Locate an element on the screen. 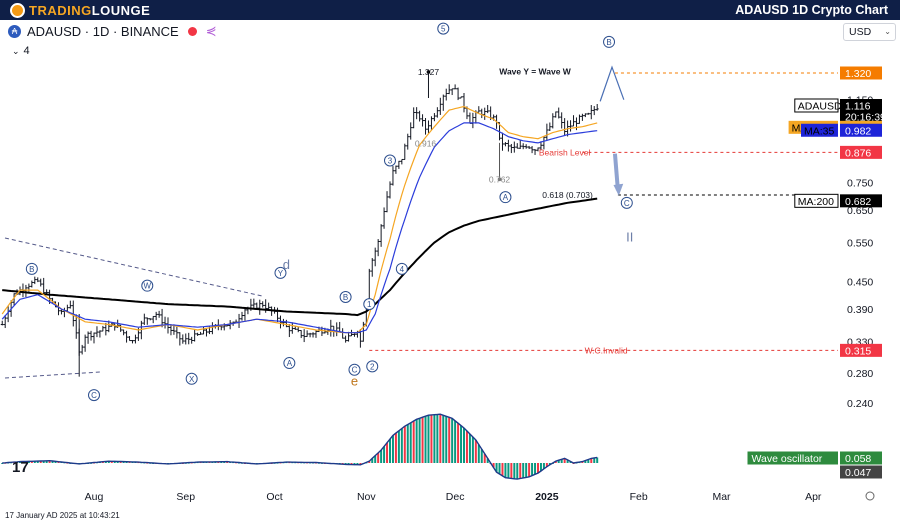  oscillator-label-box is located at coordinates (792, 458).